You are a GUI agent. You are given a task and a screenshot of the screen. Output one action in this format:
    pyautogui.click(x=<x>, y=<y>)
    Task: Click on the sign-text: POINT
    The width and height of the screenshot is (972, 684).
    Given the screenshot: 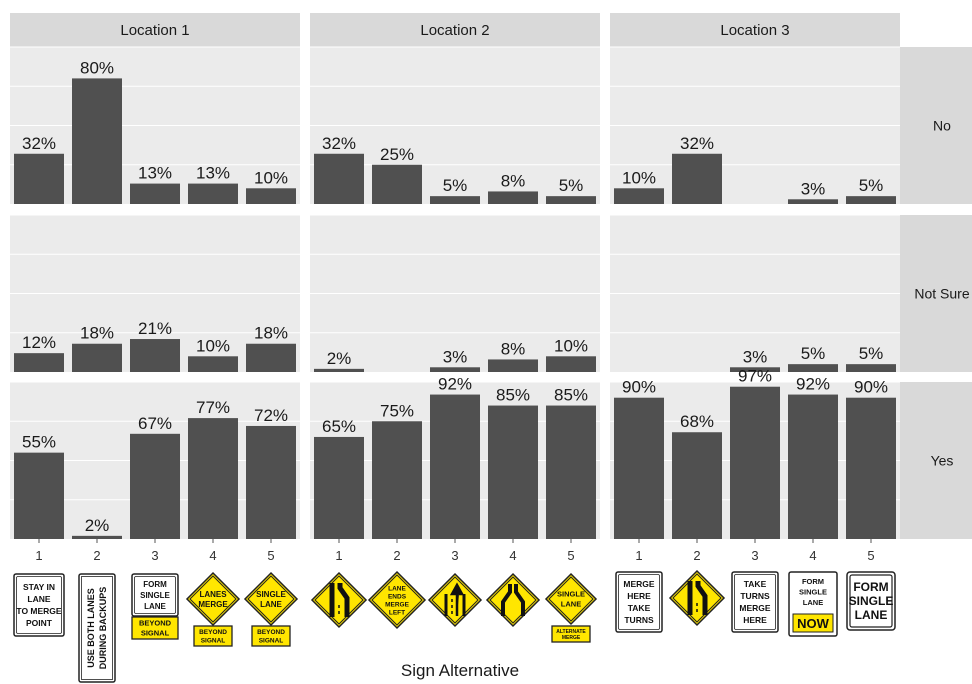 What is the action you would take?
    pyautogui.click(x=39, y=623)
    